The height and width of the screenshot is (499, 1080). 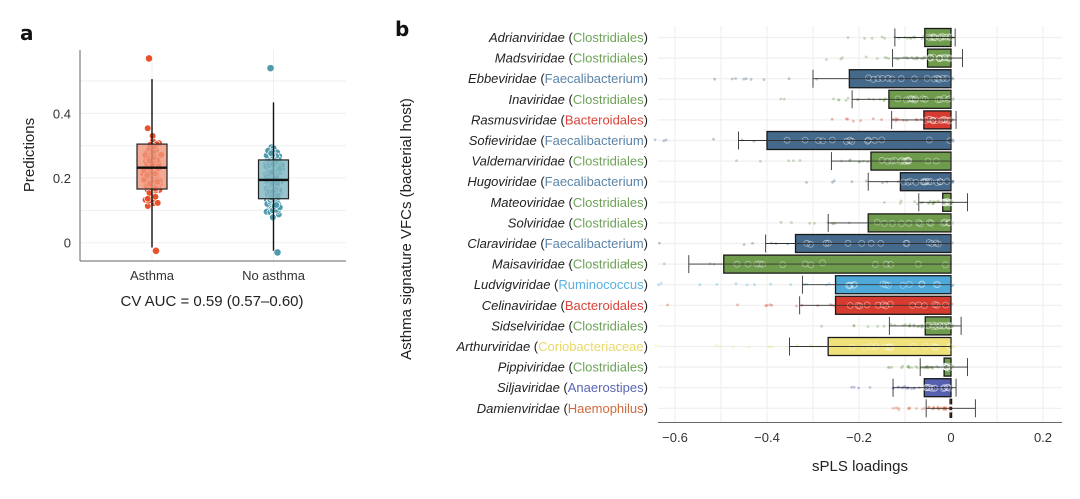 What do you see at coordinates (406, 229) in the screenshot?
I see `panel-b-y-axis-title: Asthma signature VFCs (bacterial host)` at bounding box center [406, 229].